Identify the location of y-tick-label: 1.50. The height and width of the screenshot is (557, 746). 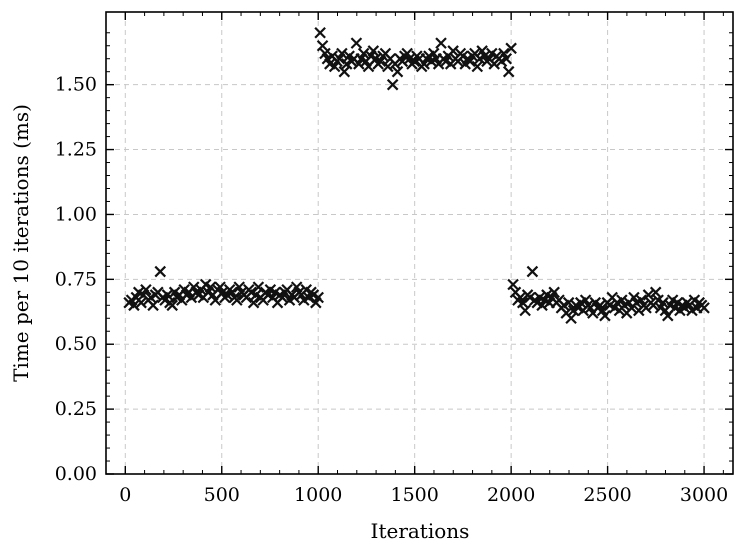
(76, 85).